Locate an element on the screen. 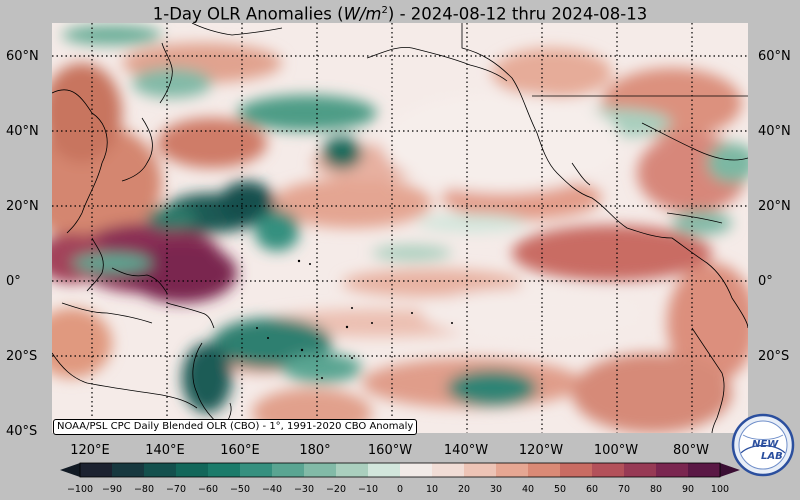  colorbar-tick-label: 20 is located at coordinates (464, 489).